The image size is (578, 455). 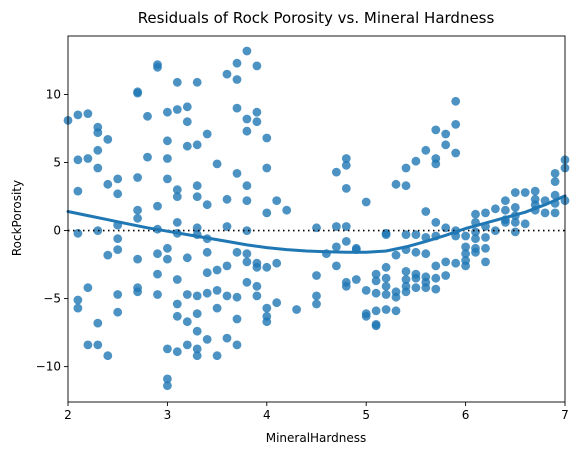 What do you see at coordinates (466, 415) in the screenshot?
I see `x-tick-label: 6` at bounding box center [466, 415].